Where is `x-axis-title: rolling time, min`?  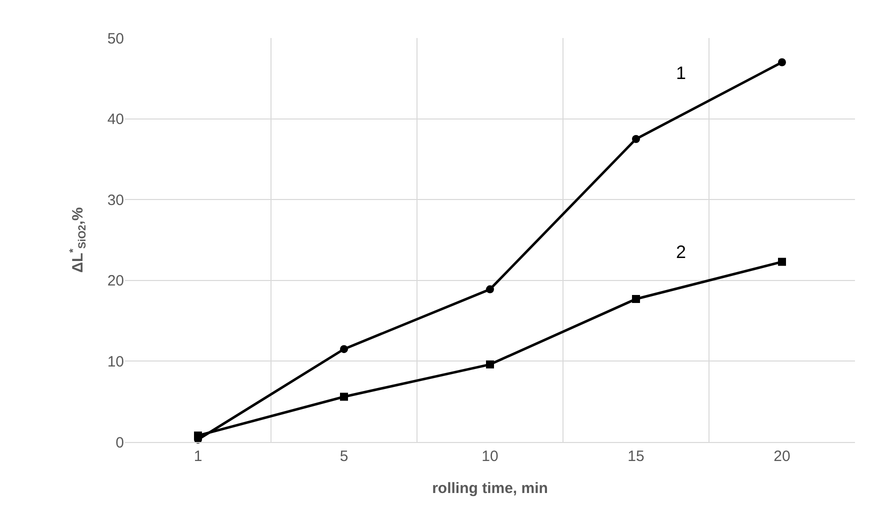
x-axis-title: rolling time, min is located at coordinates (490, 488).